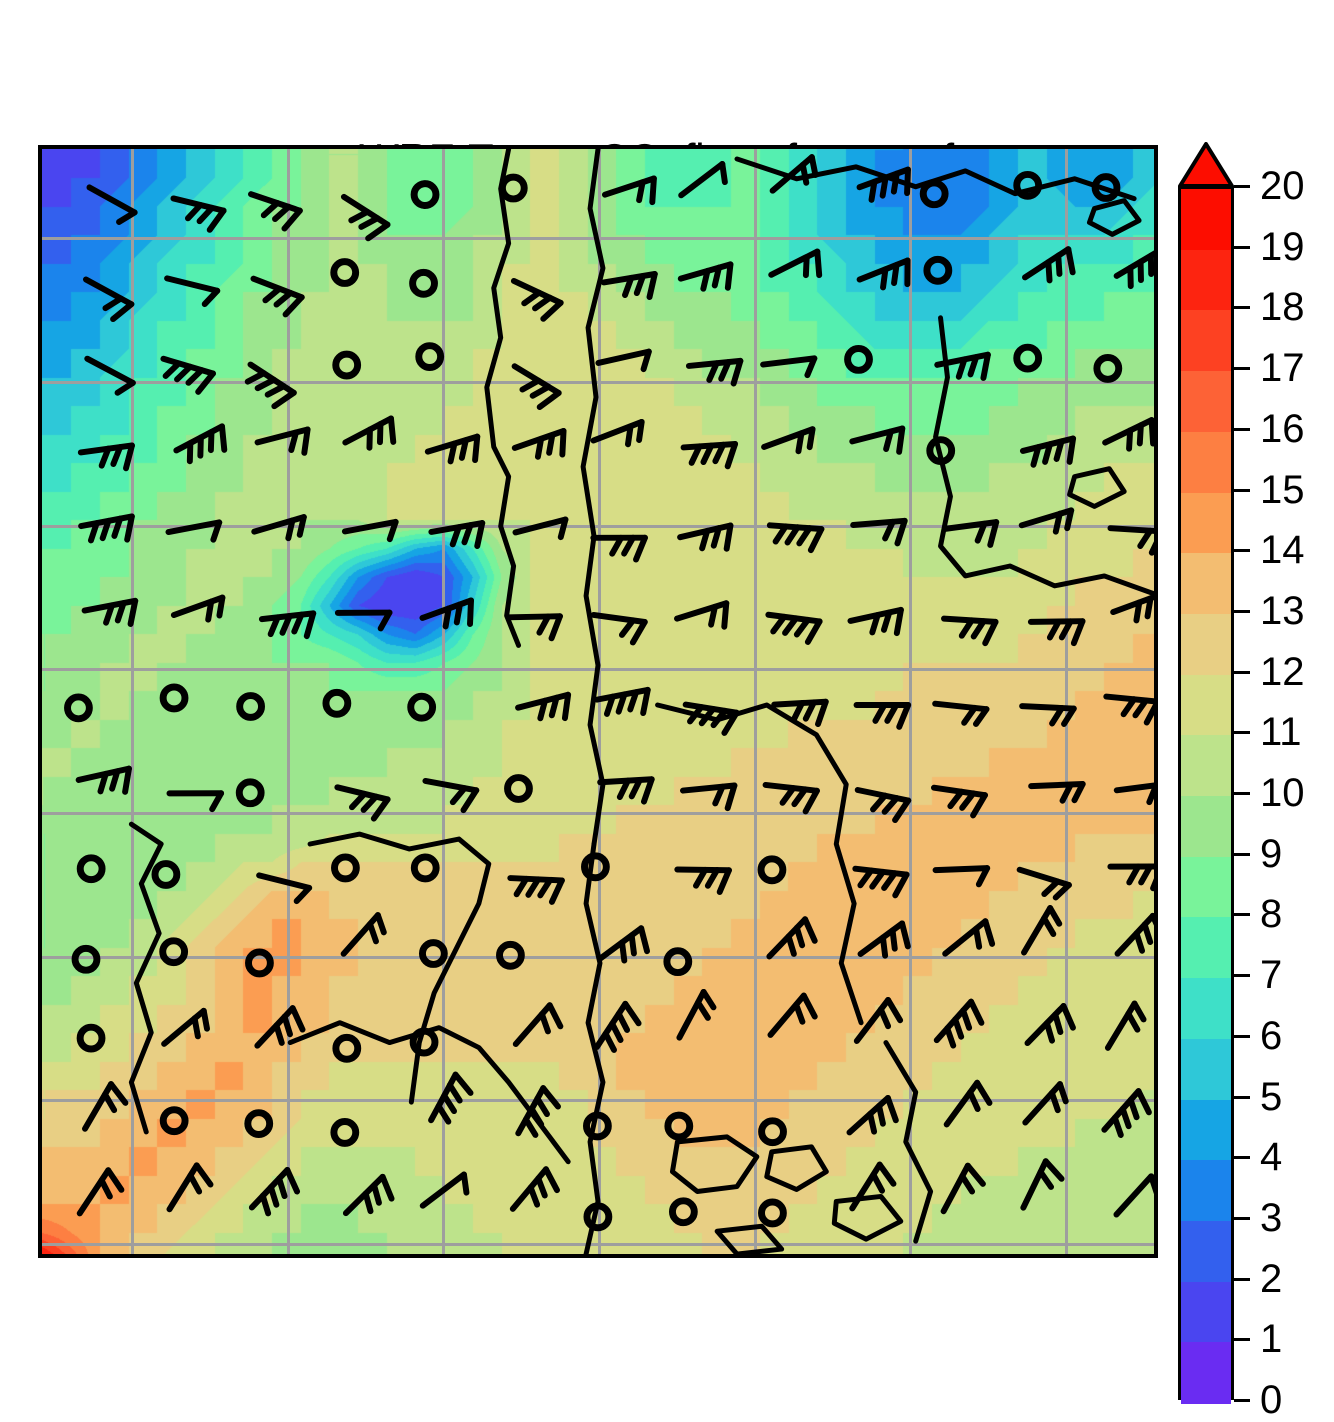 This screenshot has height=1422, width=1334. Describe the element at coordinates (1271, 975) in the screenshot. I see `colorbar-tick-label: 7` at that location.